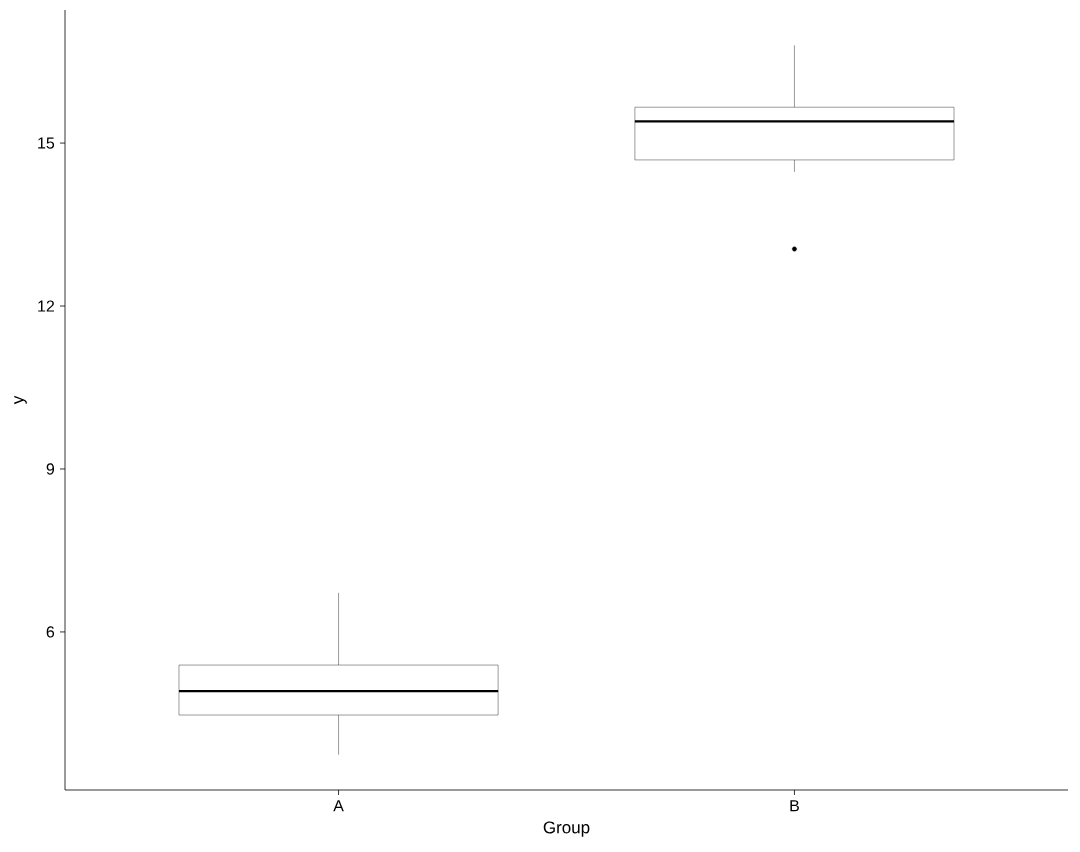  I want to click on y-tick-label: 12, so click(46, 306).